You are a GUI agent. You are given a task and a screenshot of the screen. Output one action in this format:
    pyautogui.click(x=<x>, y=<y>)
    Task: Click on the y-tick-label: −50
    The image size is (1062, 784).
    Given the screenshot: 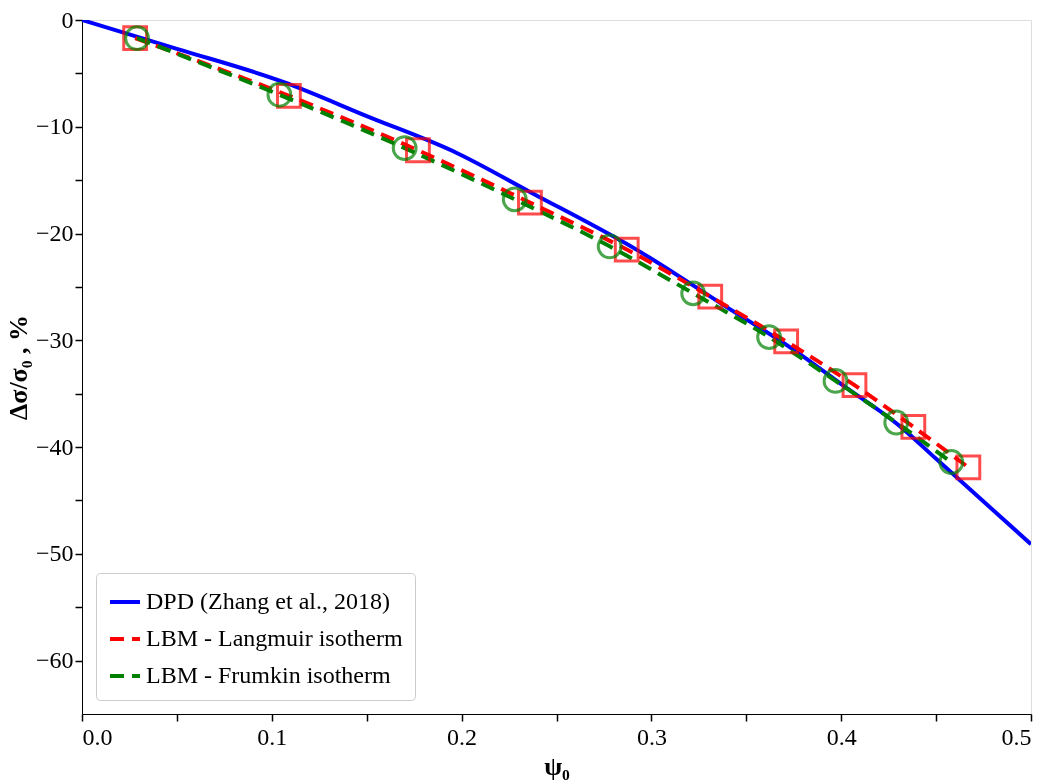 What is the action you would take?
    pyautogui.click(x=54, y=553)
    